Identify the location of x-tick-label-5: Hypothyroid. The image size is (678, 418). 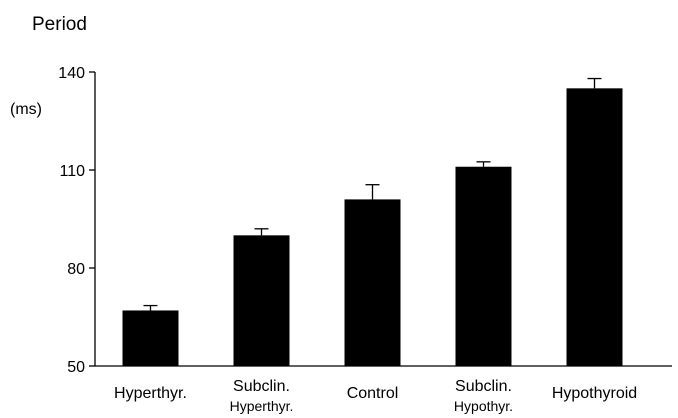
(594, 393).